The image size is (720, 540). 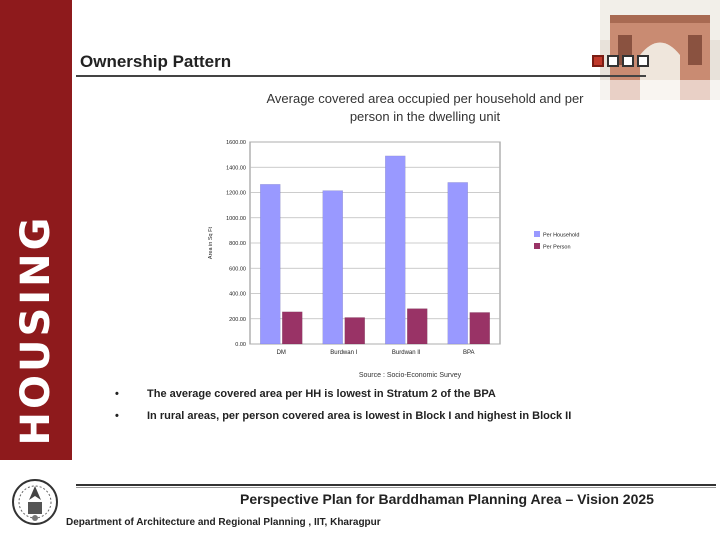 I want to click on x-tick-label: Burdwan I, so click(x=343, y=353).